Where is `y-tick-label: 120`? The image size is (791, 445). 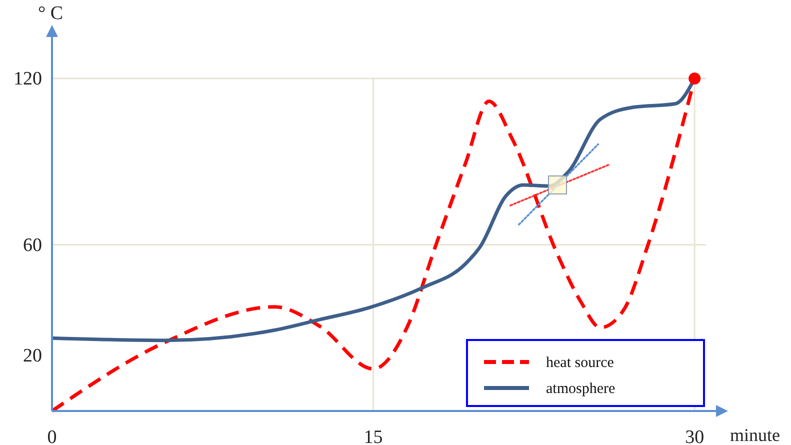 y-tick-label: 120 is located at coordinates (28, 79).